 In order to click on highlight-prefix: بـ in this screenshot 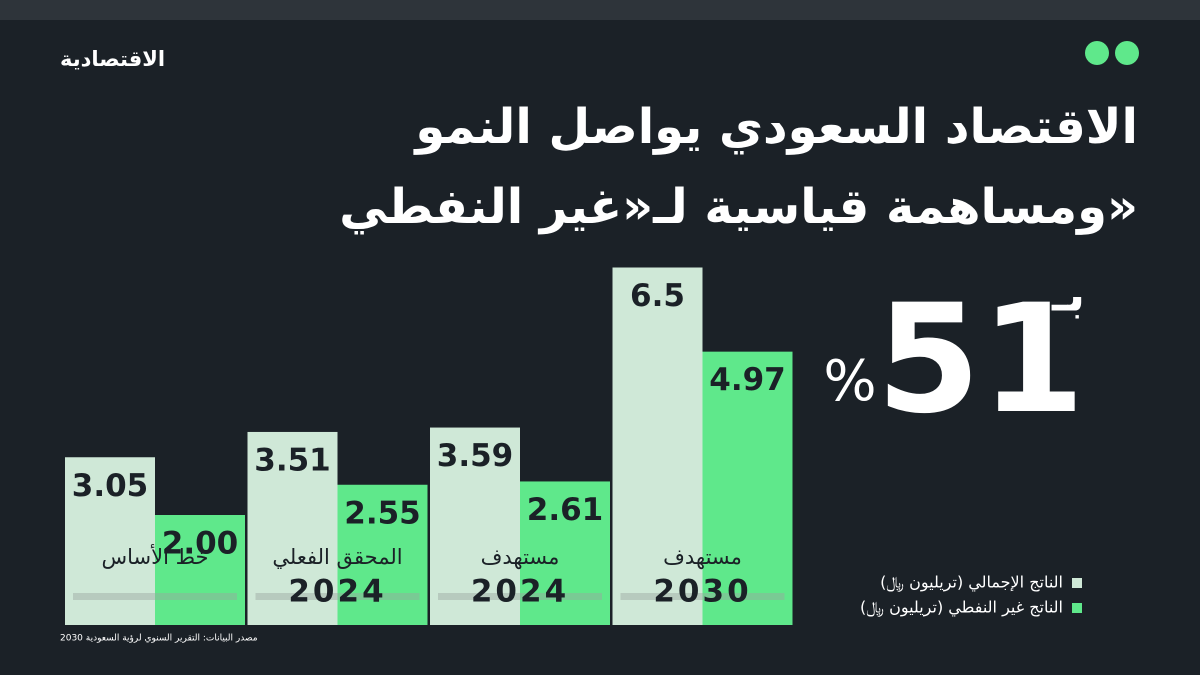, I will do `click(1068, 295)`.